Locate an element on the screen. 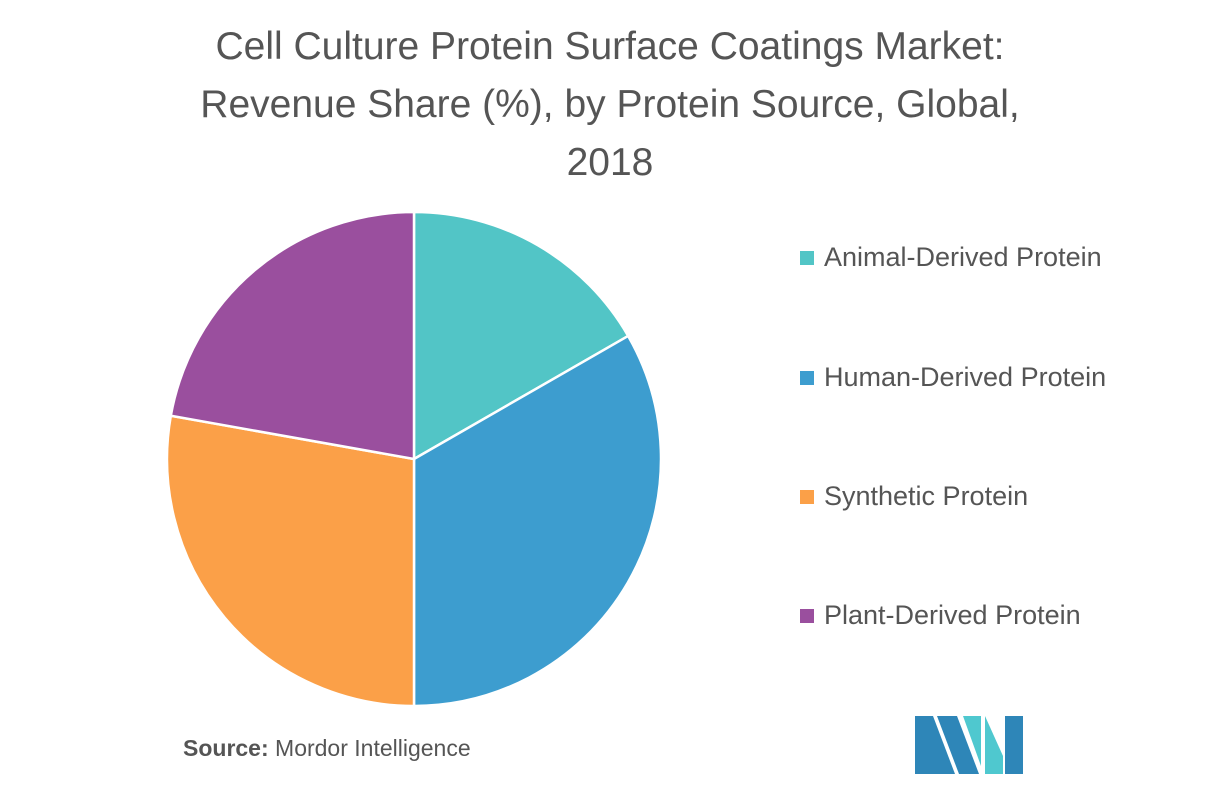 Image resolution: width=1217 pixels, height=785 pixels. title-line: 2018 is located at coordinates (610, 162).